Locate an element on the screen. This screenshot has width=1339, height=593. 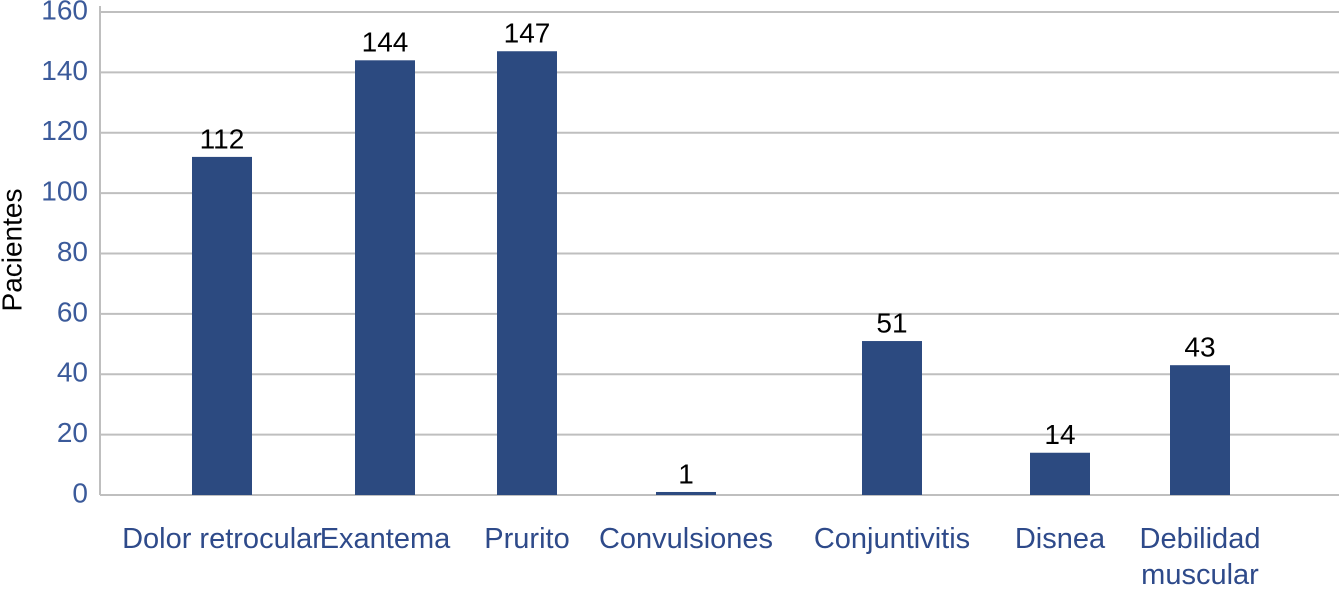
y-tick-label: 120 is located at coordinates (64, 130).